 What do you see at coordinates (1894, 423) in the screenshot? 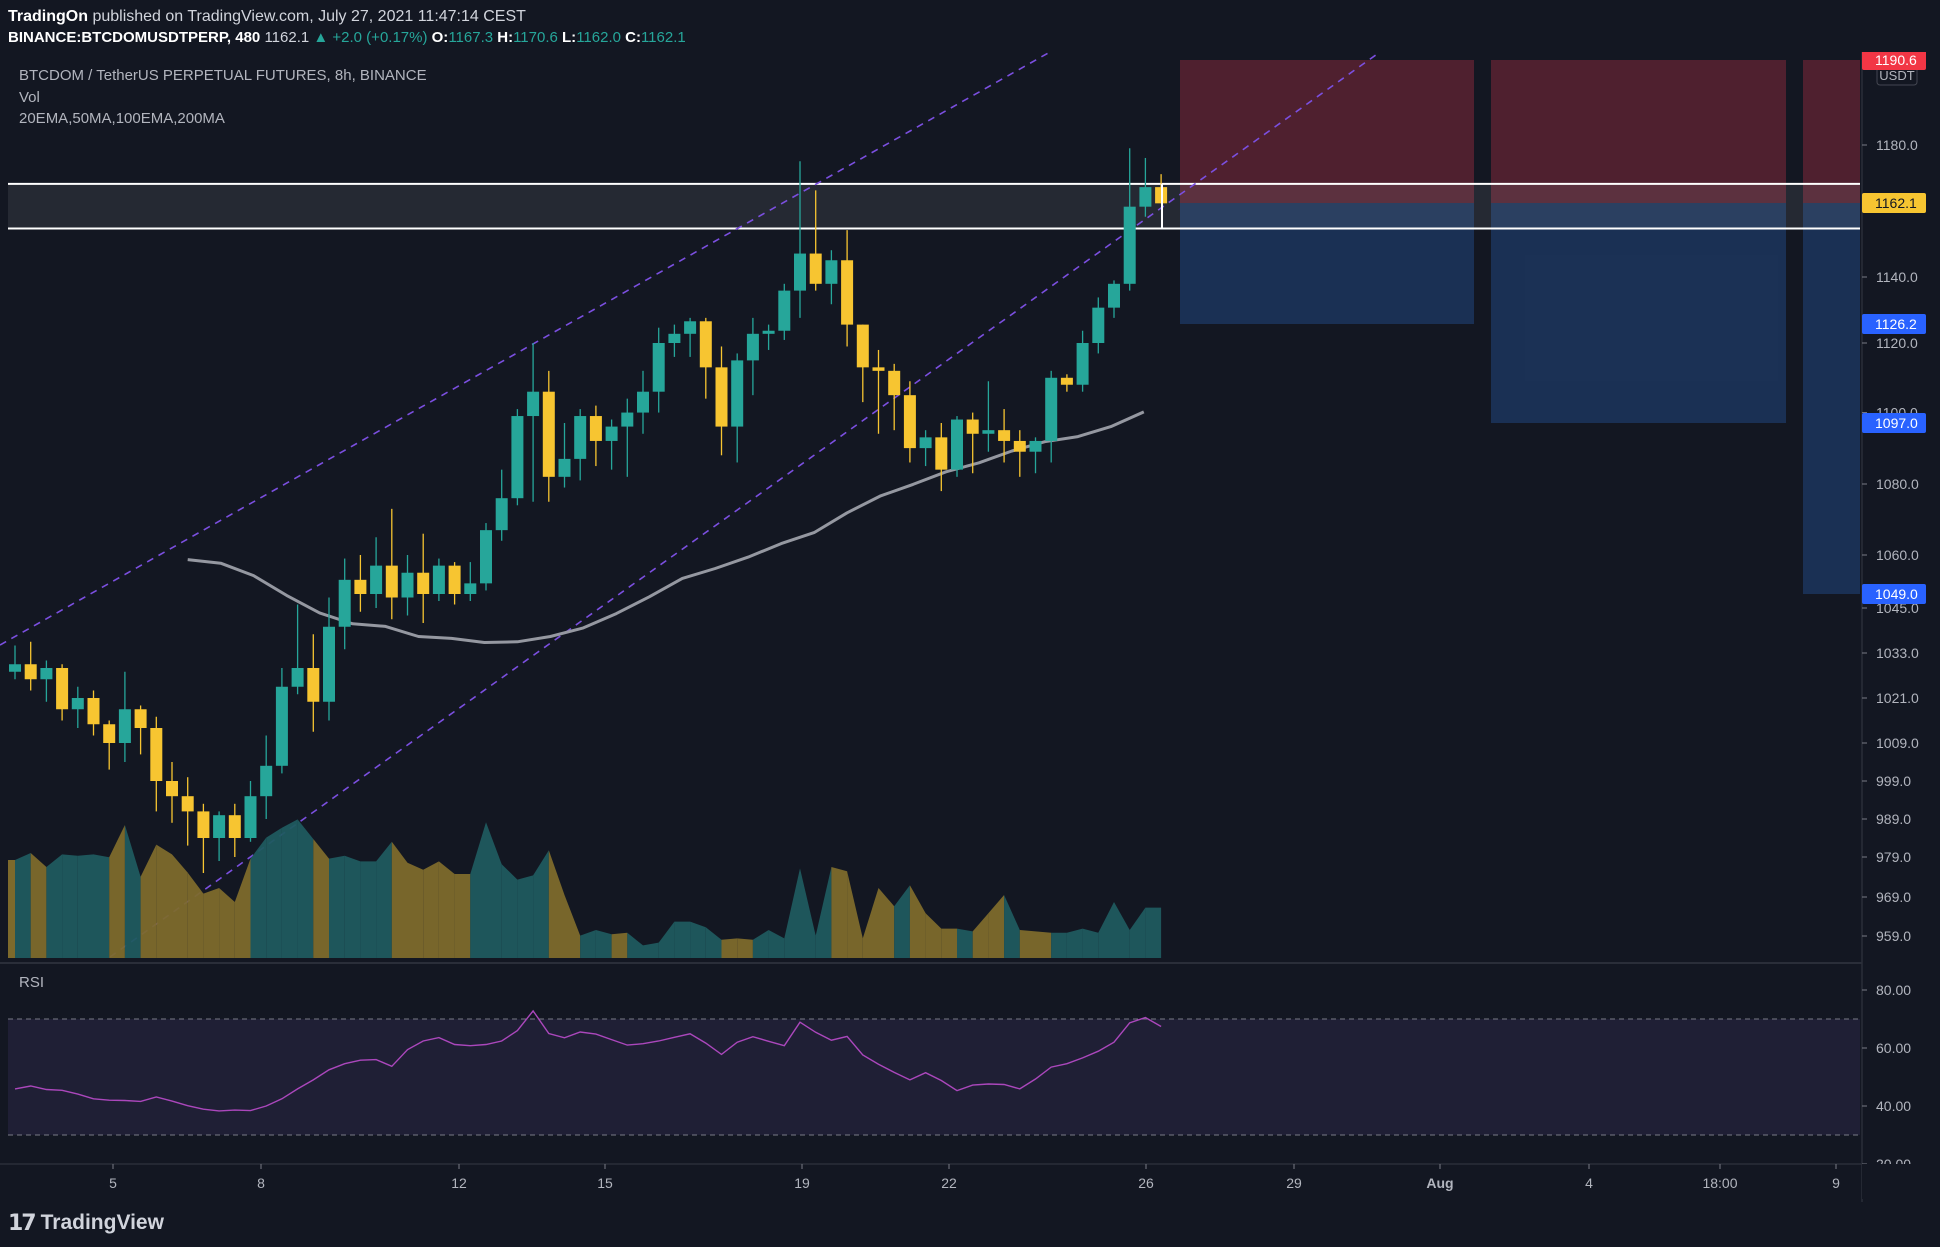
I see `target-price-badge` at bounding box center [1894, 423].